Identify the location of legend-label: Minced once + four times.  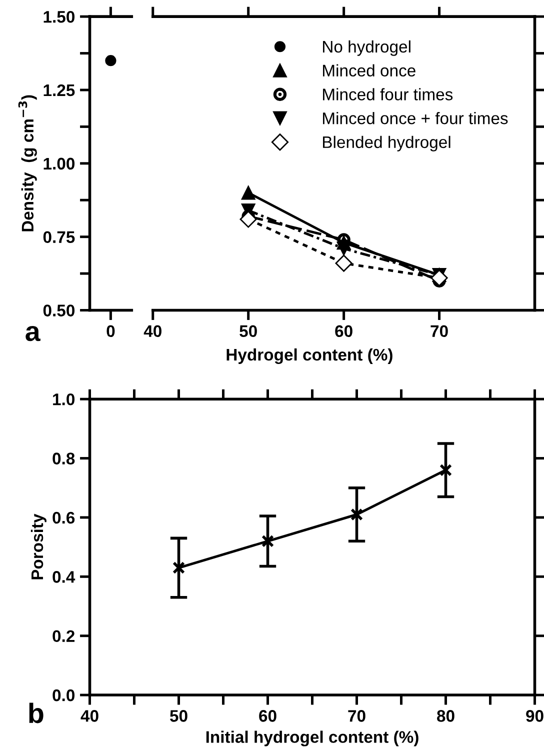
(415, 118).